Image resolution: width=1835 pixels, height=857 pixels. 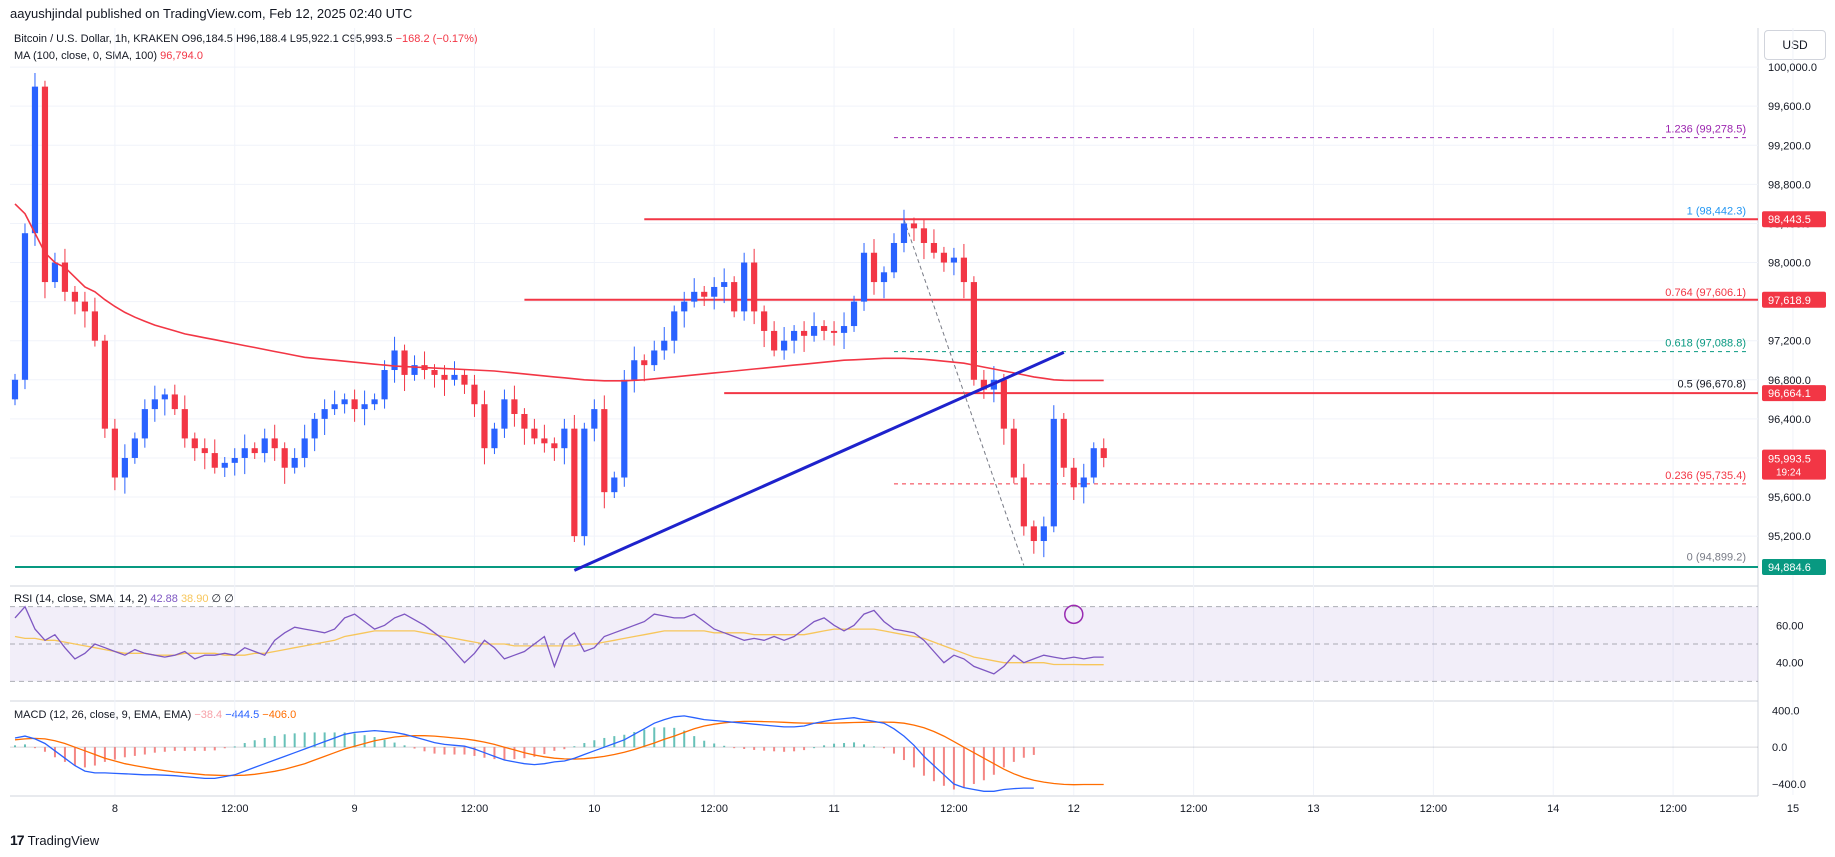 I want to click on fib-level-label: 0.618 (97,088.8), so click(x=1705, y=344).